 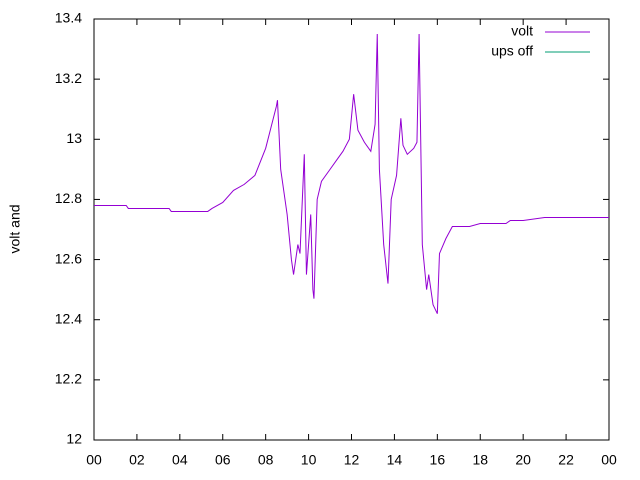 What do you see at coordinates (68, 18) in the screenshot?
I see `y-tick-label: 13.4` at bounding box center [68, 18].